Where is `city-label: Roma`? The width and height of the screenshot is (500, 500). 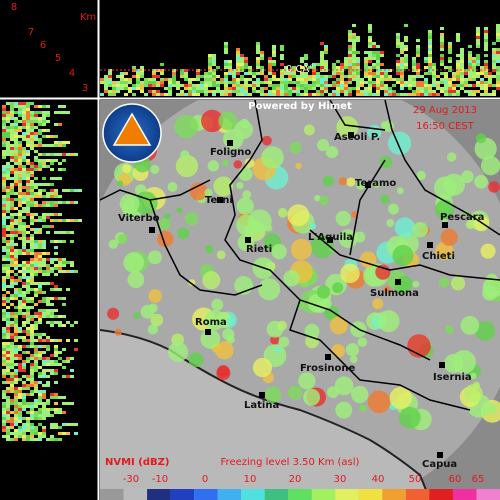 city-label: Roma is located at coordinates (211, 322).